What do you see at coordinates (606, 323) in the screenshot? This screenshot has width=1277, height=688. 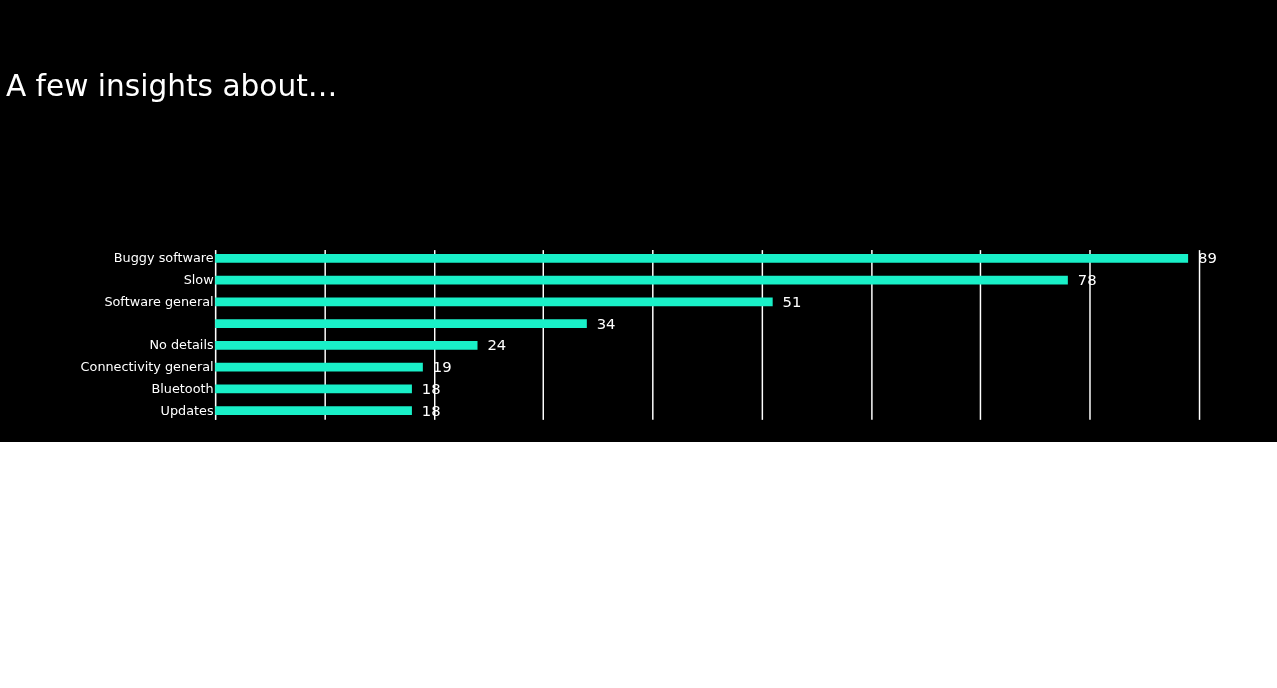 I see `data-label: 34` at bounding box center [606, 323].